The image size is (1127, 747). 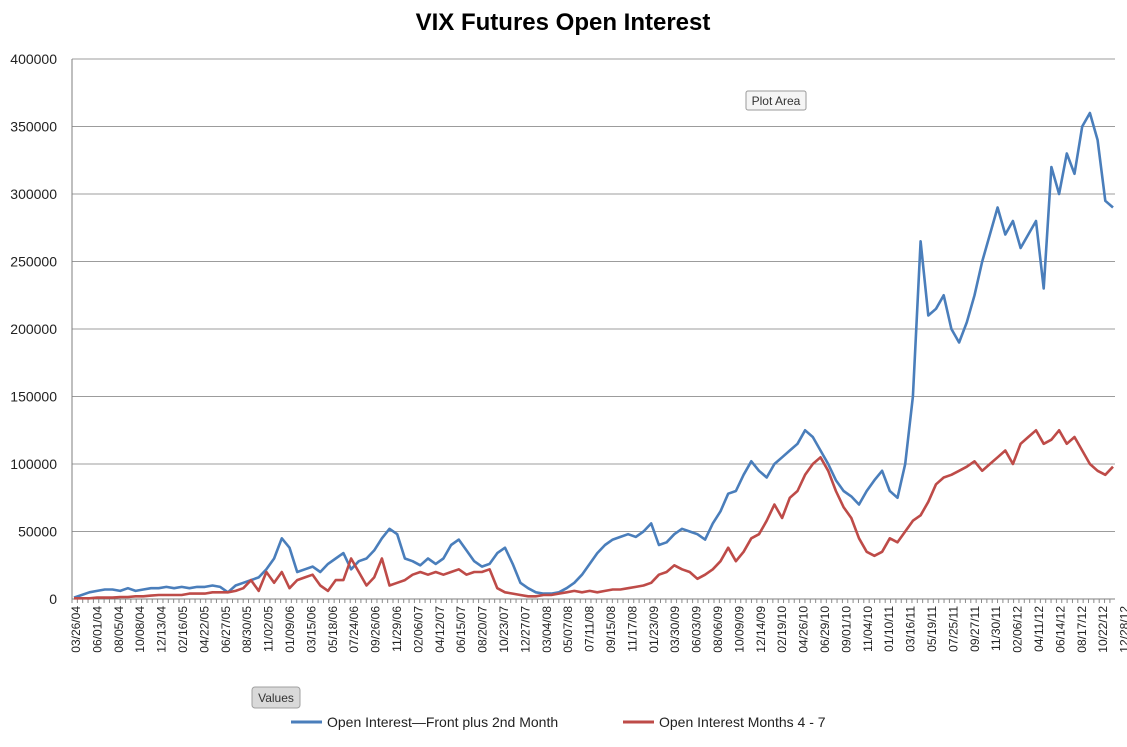 What do you see at coordinates (563, 22) in the screenshot?
I see `chart-title: VIX Futures Open Interest` at bounding box center [563, 22].